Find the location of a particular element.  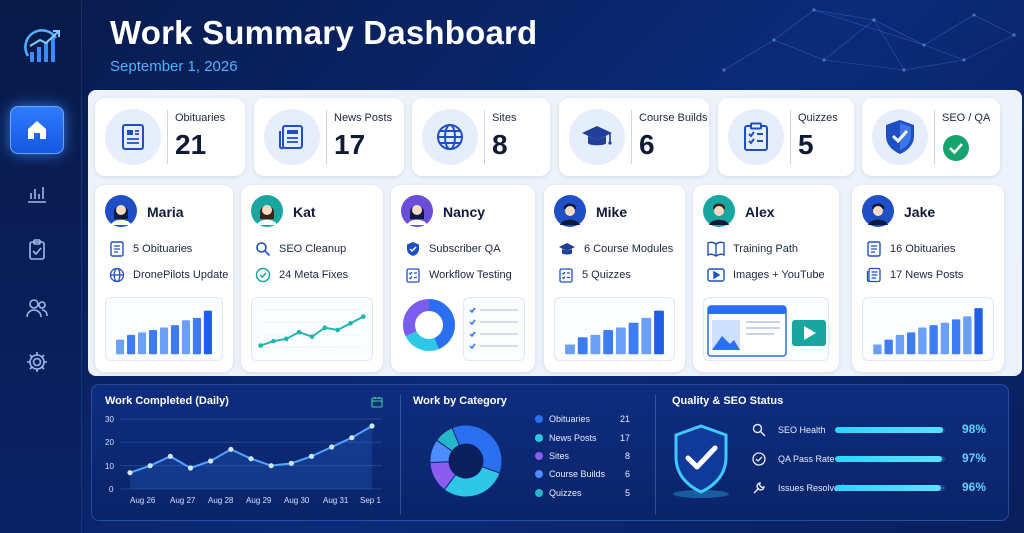

category-donut-chart is located at coordinates (466, 461).